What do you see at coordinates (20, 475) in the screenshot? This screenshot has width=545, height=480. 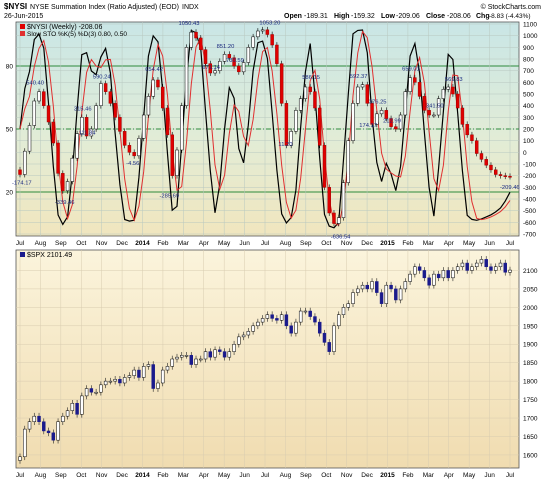 I see `bottom-x-tick-label: Jul` at bounding box center [20, 475].